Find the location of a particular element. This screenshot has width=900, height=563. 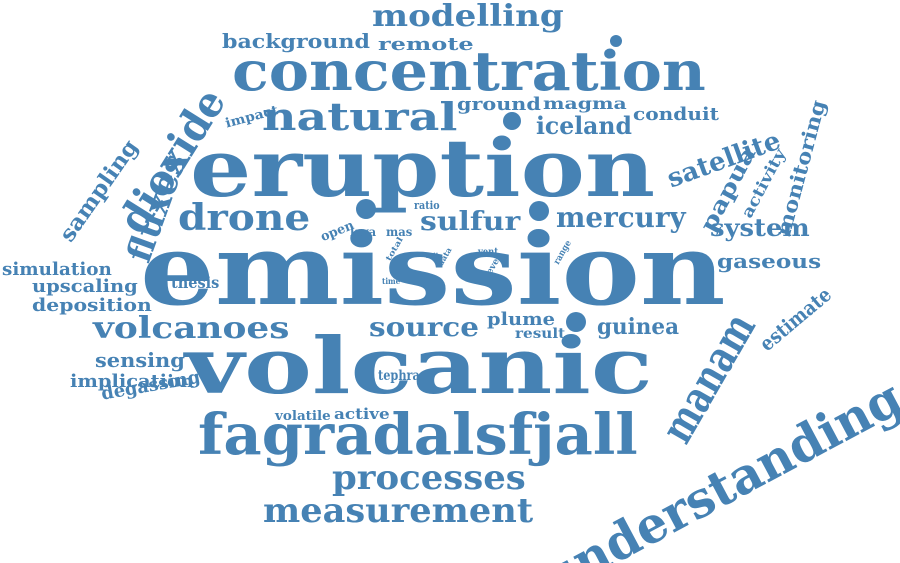

word-magma: magma is located at coordinates (585, 103).